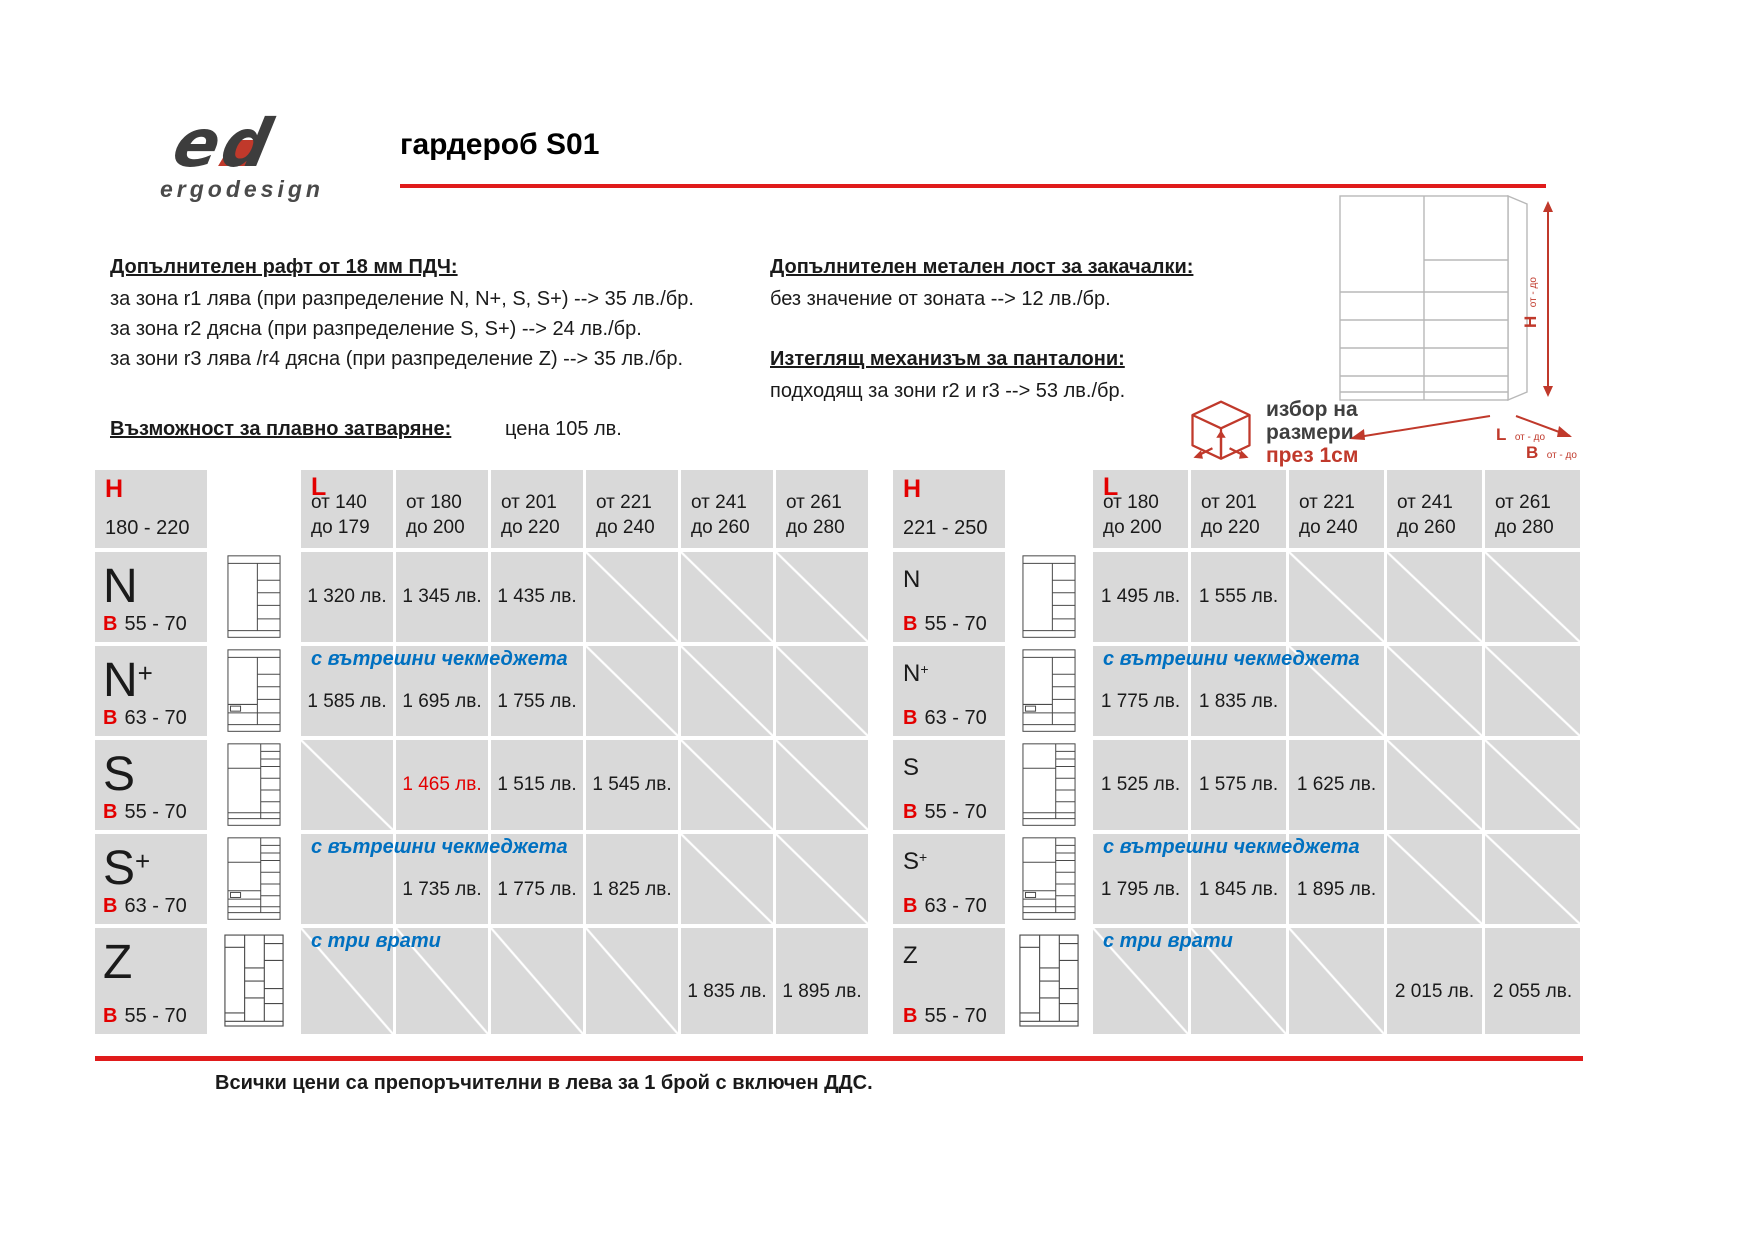 The width and height of the screenshot is (1755, 1241). What do you see at coordinates (347, 509) in the screenshot?
I see `col-header: L от 140 до 179` at bounding box center [347, 509].